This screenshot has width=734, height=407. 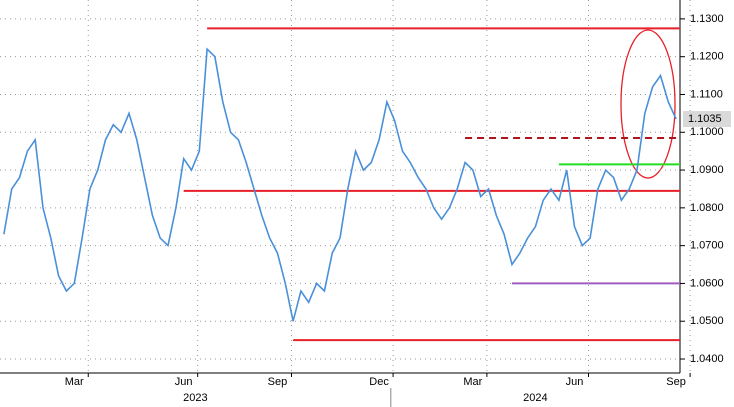 I want to click on x-tick-label: Dec, so click(x=379, y=382).